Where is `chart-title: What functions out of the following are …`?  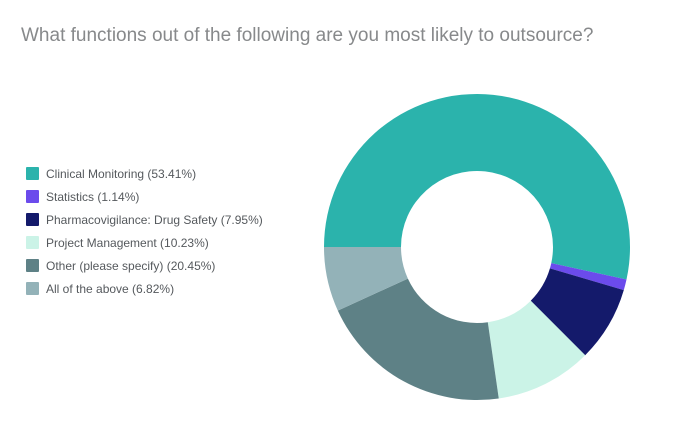 chart-title: What functions out of the following are … is located at coordinates (307, 35).